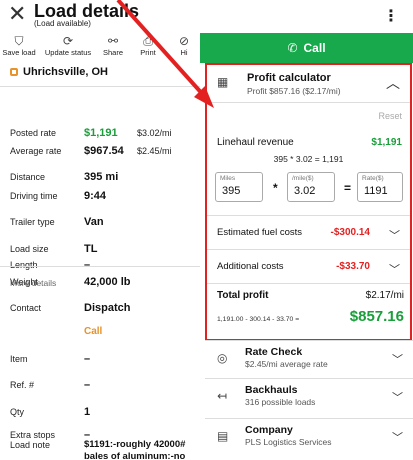  I want to click on miles-input: Miles 395, so click(239, 187).